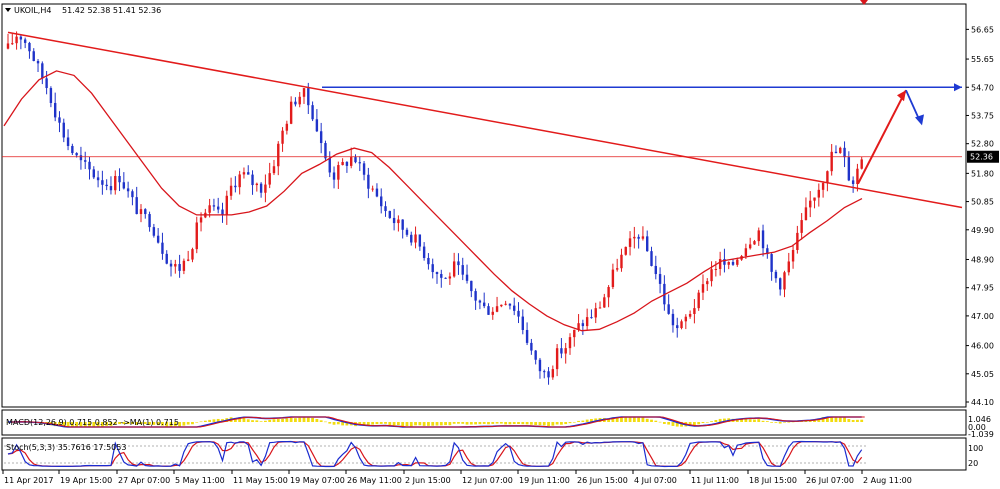 The width and height of the screenshot is (1000, 489). Describe the element at coordinates (32, 10) in the screenshot. I see `chart-symbol: UKOIL,H4` at that location.